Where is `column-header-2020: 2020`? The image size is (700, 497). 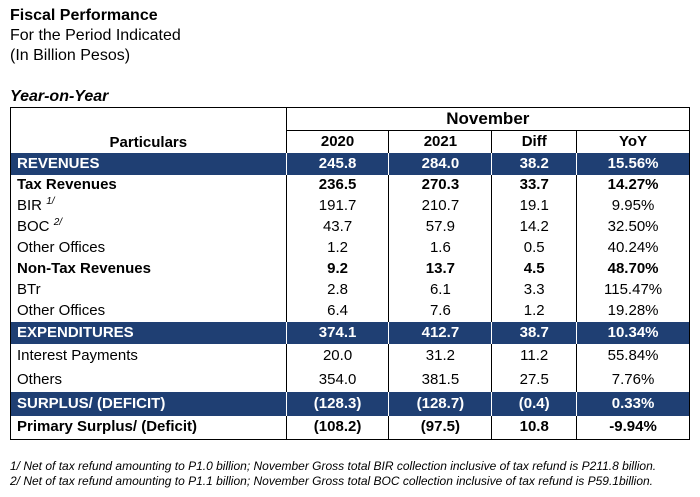
column-header-2020: 2020 is located at coordinates (338, 141).